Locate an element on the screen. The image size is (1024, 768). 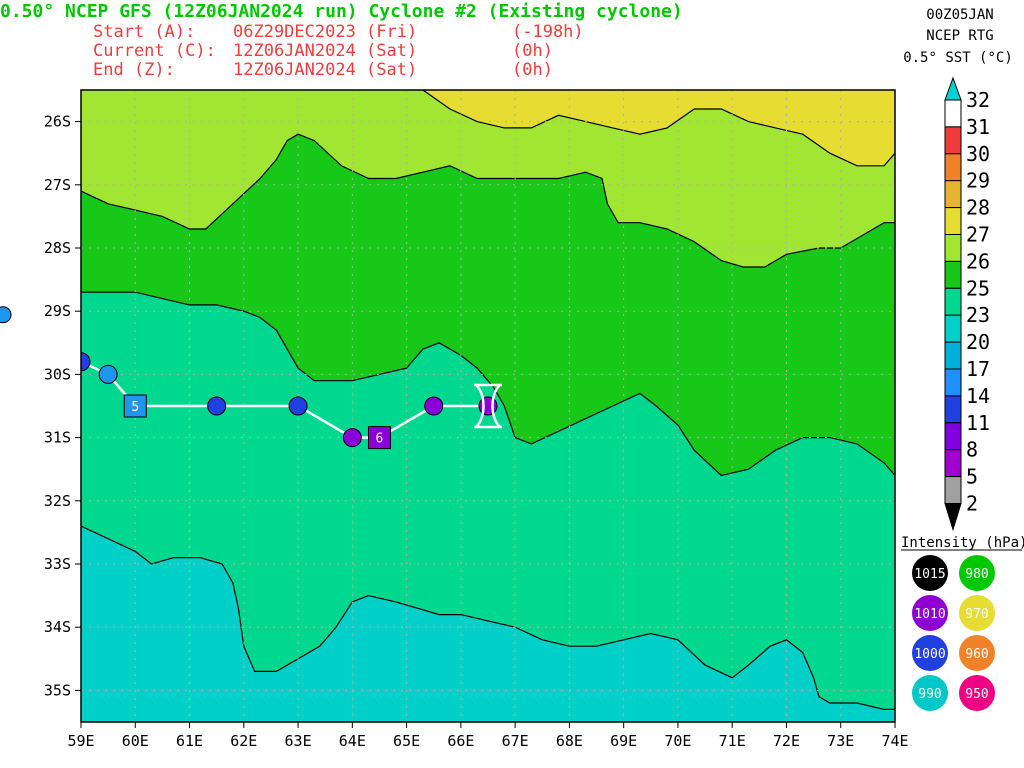
colorbar-label: 23 is located at coordinates (978, 315).